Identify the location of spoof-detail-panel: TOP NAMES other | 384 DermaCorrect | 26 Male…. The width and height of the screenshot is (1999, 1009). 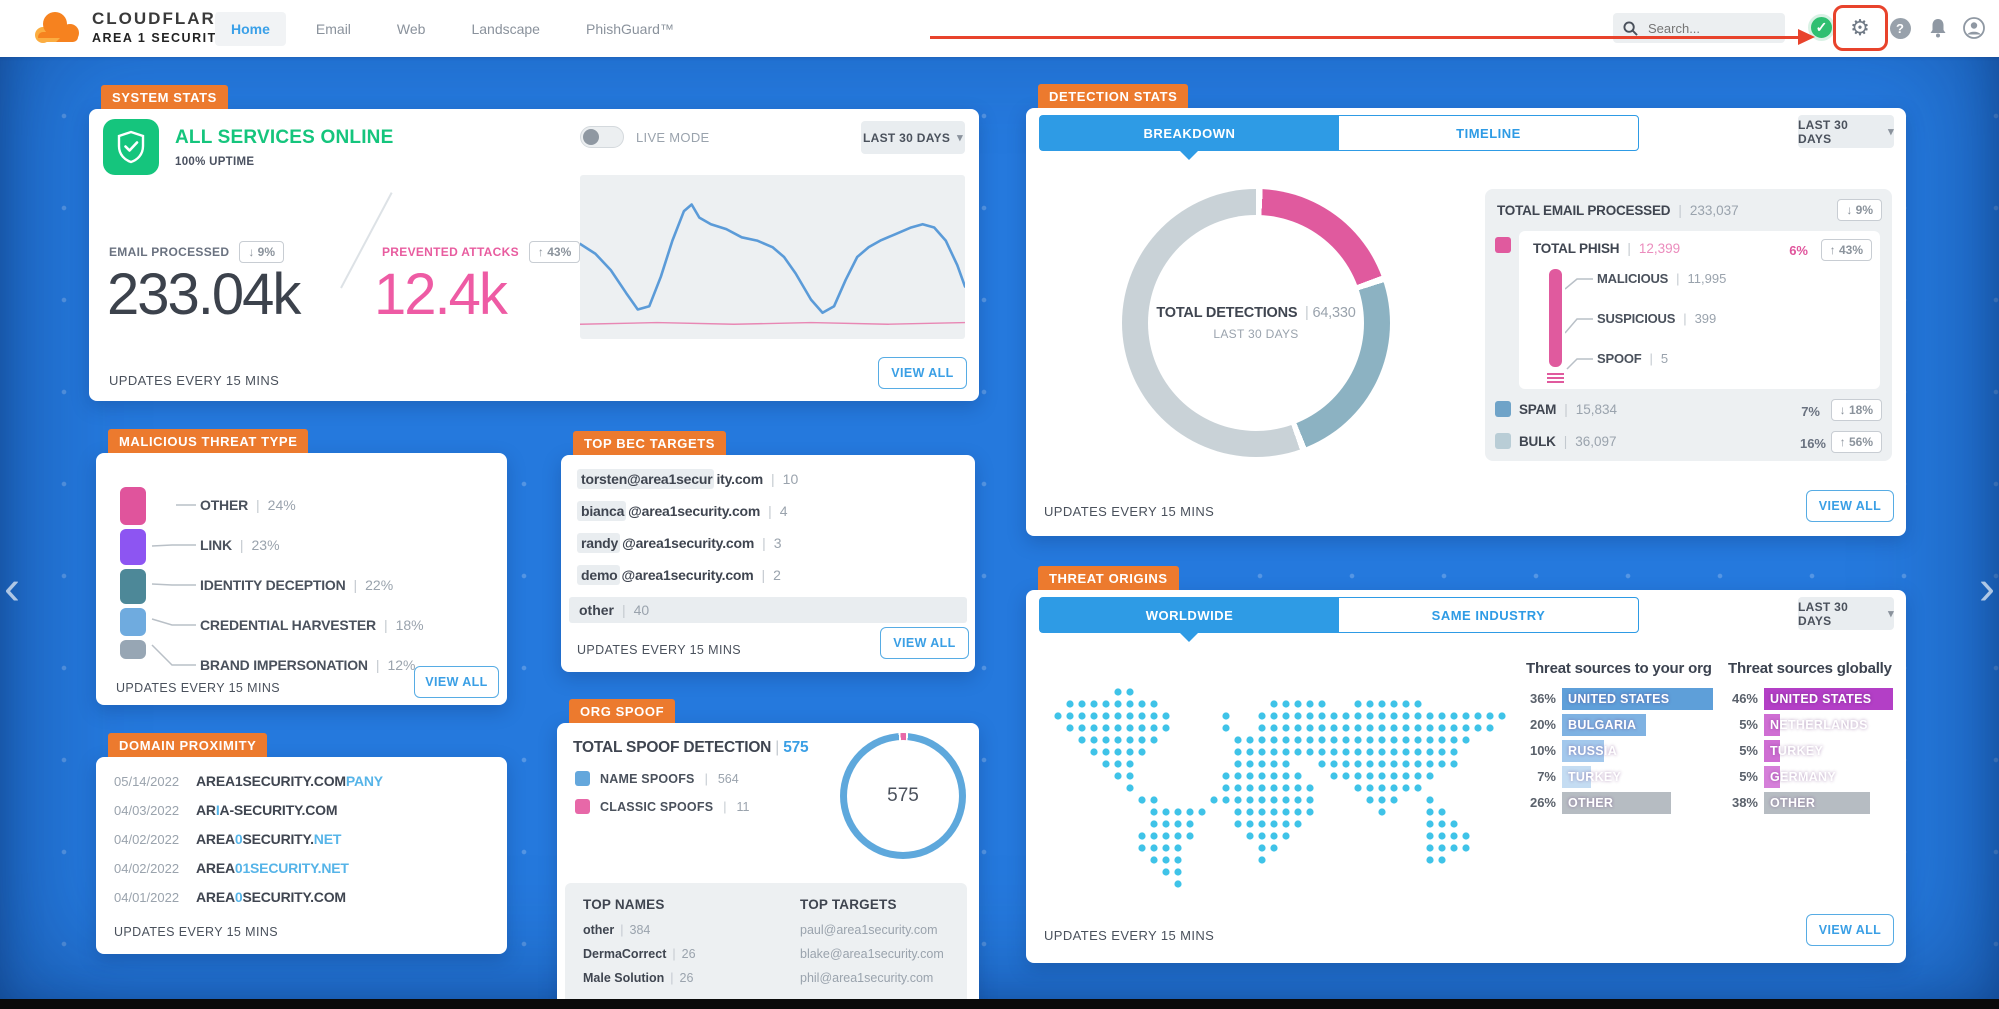
(766, 946).